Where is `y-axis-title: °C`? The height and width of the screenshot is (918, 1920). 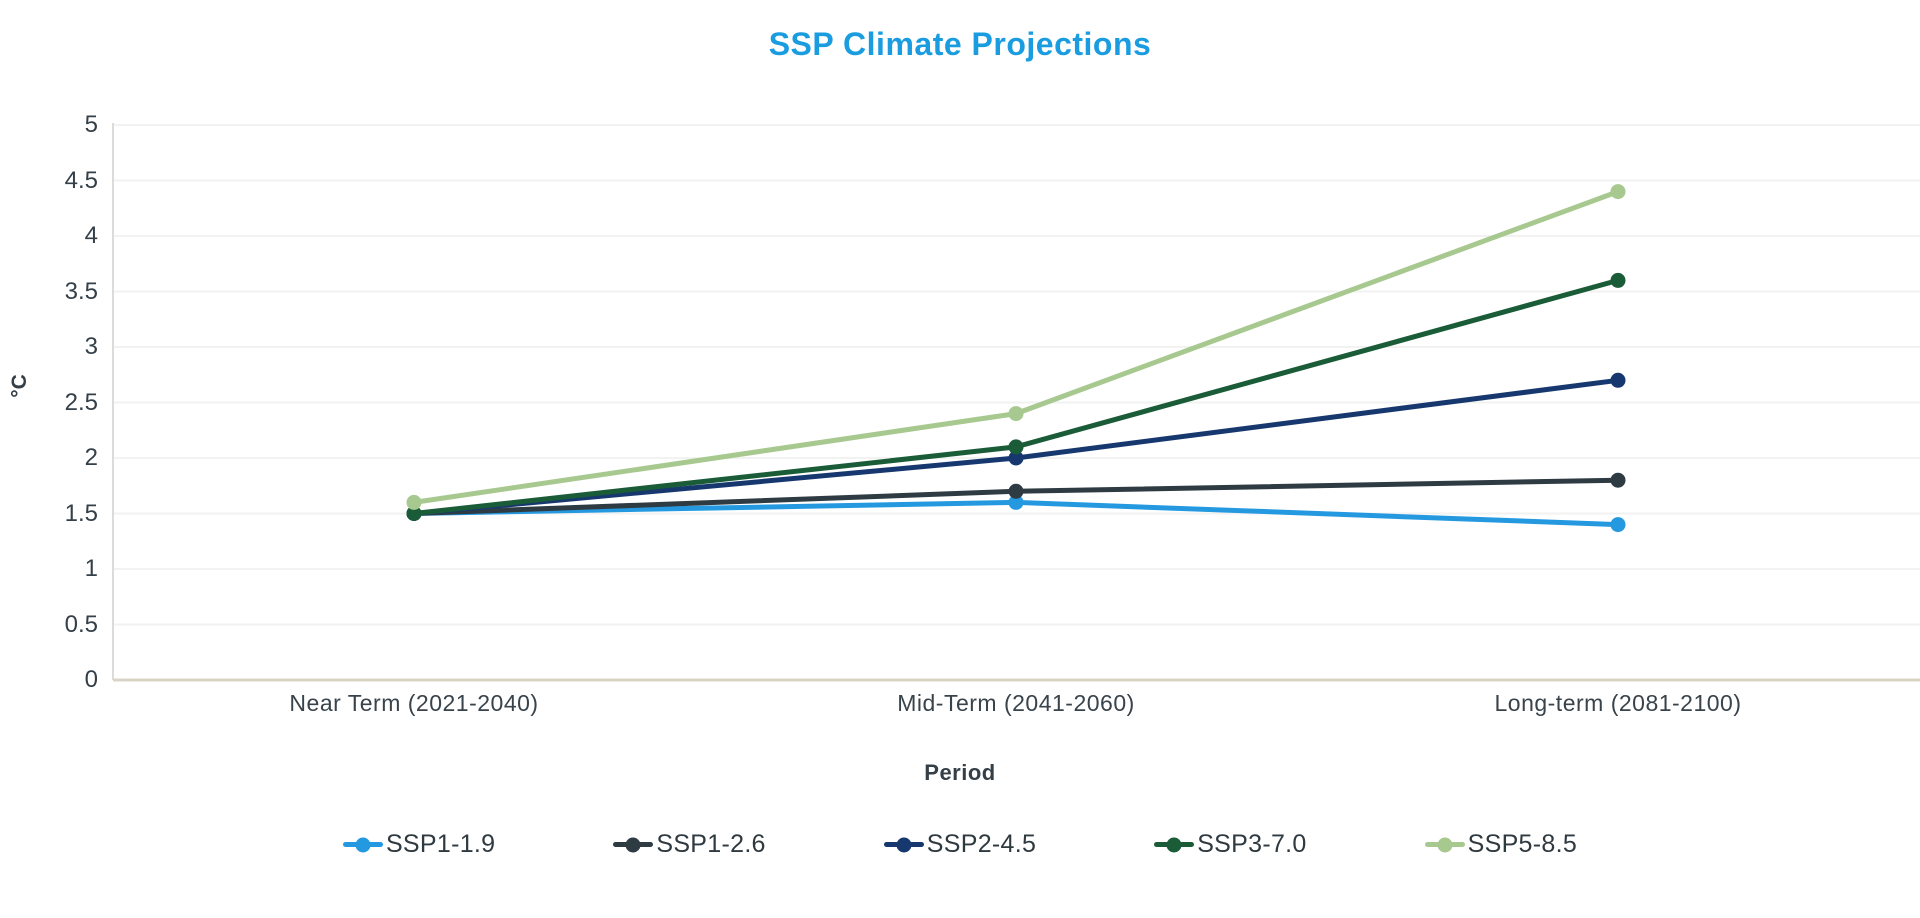 y-axis-title: °C is located at coordinates (19, 386).